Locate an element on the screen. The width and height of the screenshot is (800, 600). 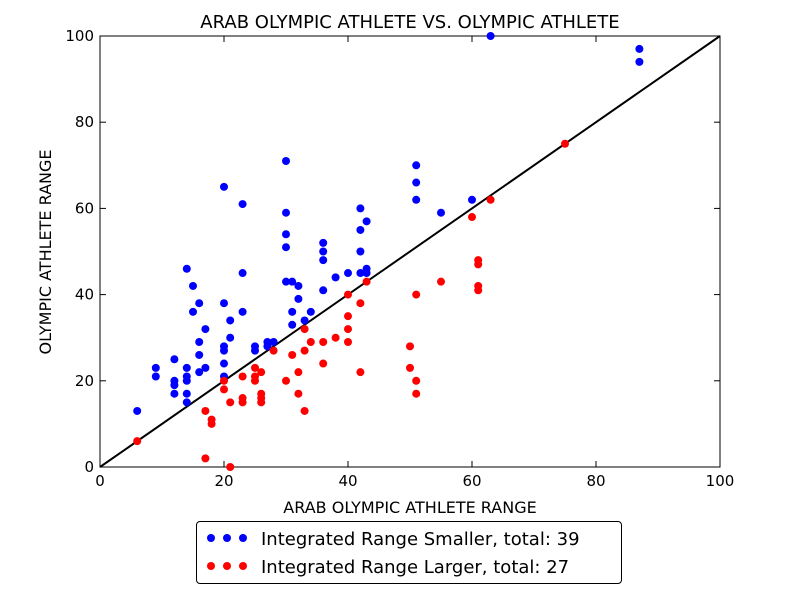
x-tick-label: 60 is located at coordinates (471, 481).